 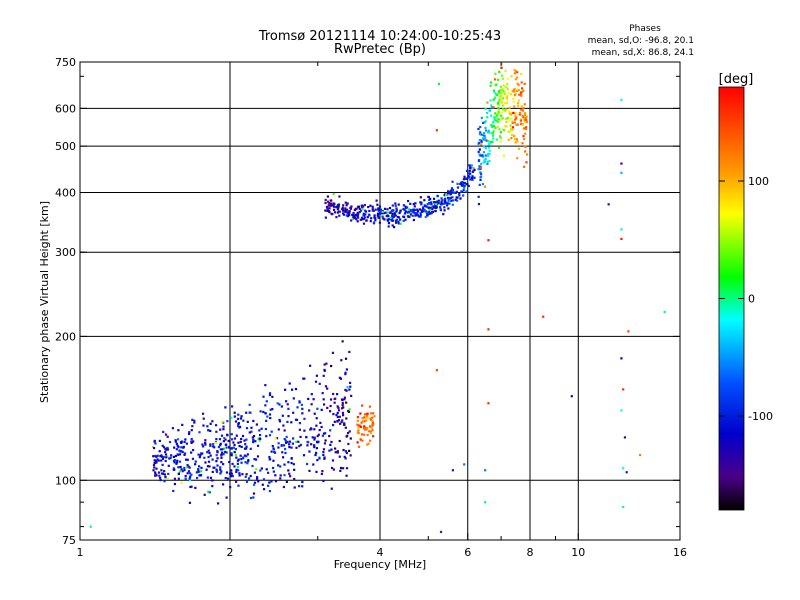 What do you see at coordinates (736, 79) in the screenshot?
I see `colorbar-label: [deg]` at bounding box center [736, 79].